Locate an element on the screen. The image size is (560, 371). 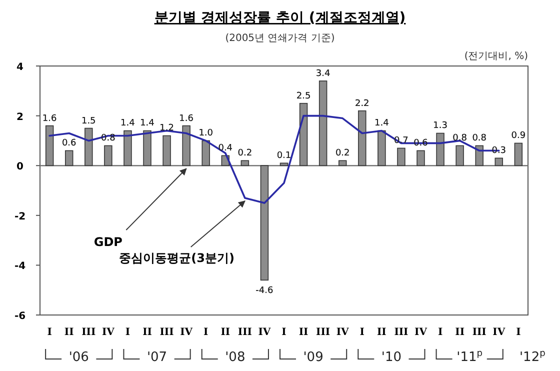
text: '08 is located at coordinates (235, 357).